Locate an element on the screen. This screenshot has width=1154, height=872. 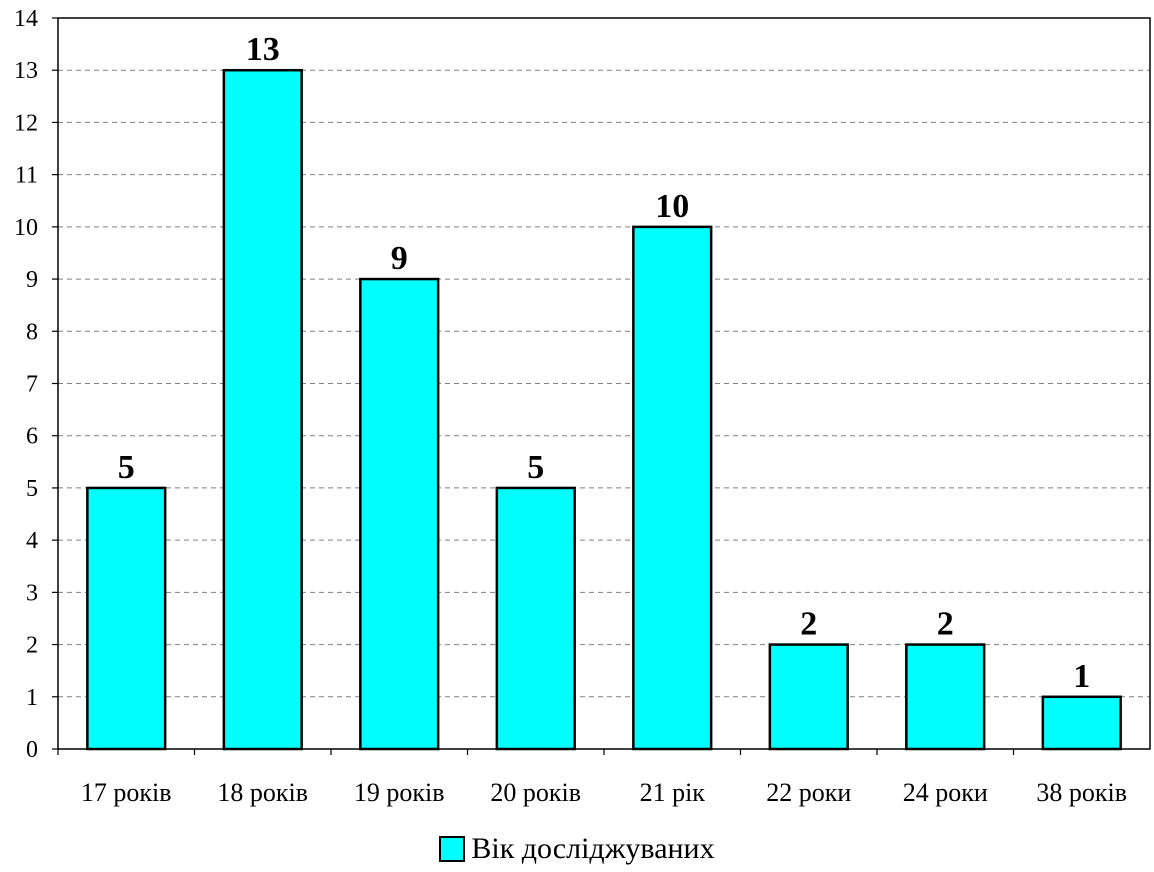
x-tick-label: 17 років is located at coordinates (126, 792).